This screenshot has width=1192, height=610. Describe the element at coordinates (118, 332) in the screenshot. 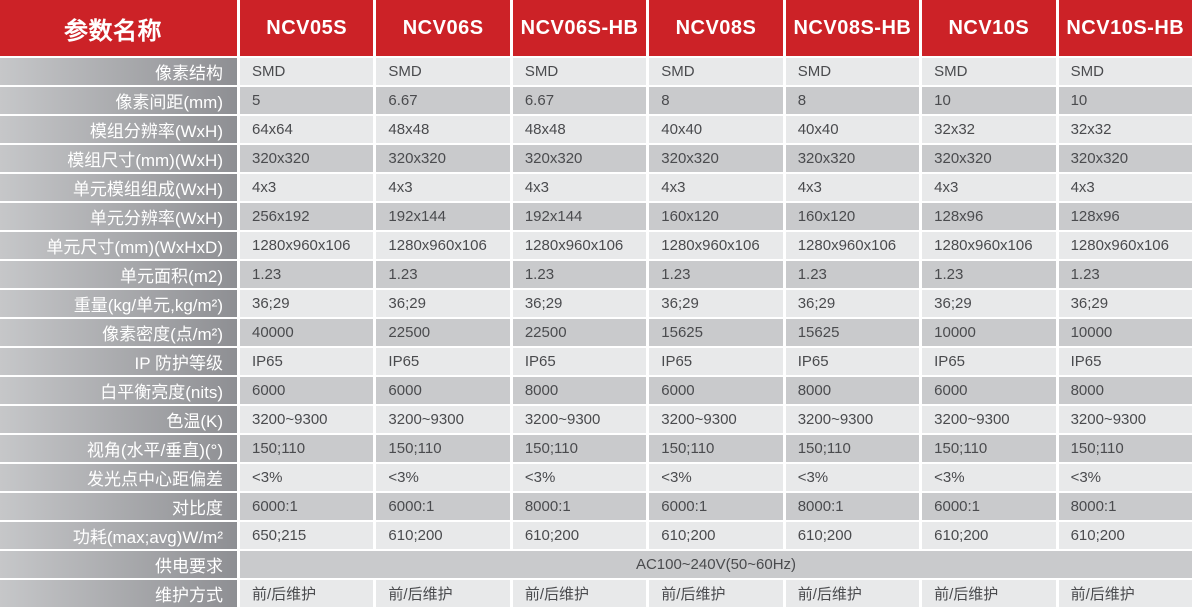

I see `param-label: 像素密度(点/m²)` at that location.